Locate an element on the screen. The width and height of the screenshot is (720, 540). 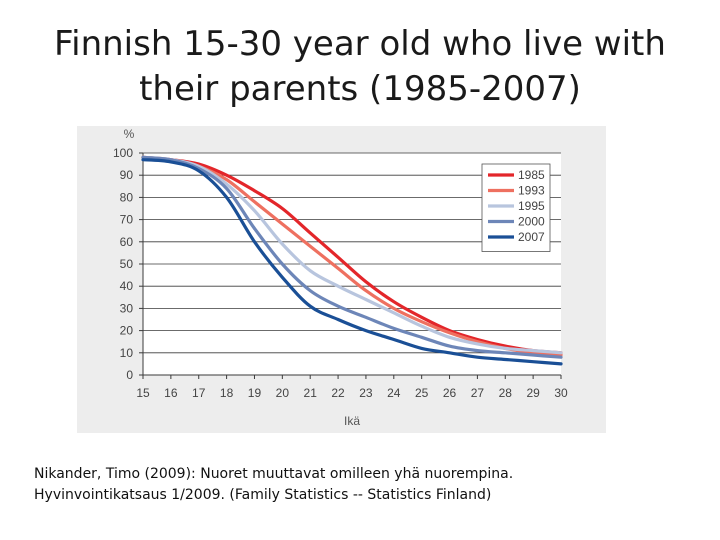
x-tick-label: 18 is located at coordinates (227, 393).